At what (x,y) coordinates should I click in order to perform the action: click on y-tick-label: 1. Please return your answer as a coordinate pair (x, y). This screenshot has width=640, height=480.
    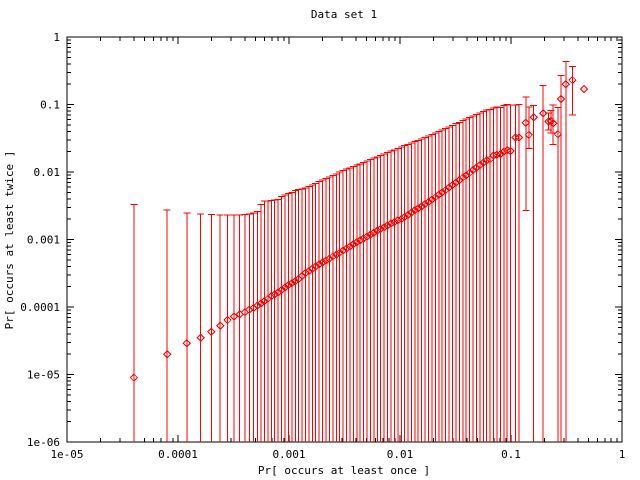
    Looking at the image, I should click on (56, 37).